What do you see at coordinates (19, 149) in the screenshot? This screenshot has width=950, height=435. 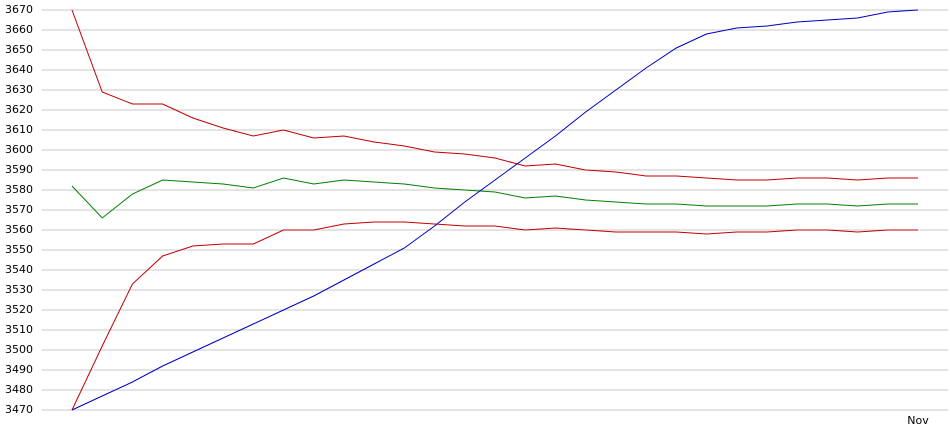 I see `y-tick-label: 3600` at bounding box center [19, 149].